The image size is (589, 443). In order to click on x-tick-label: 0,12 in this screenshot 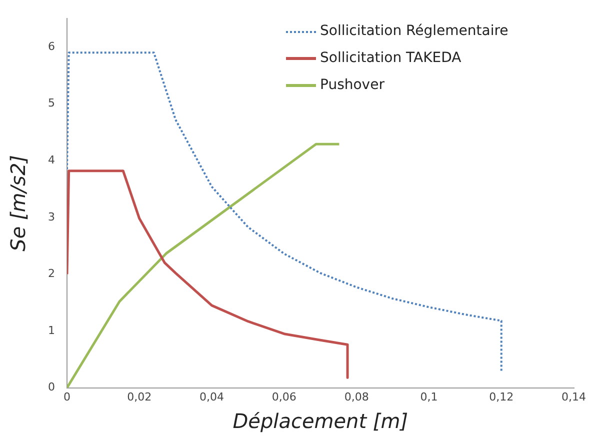, I will do `click(501, 397)`.